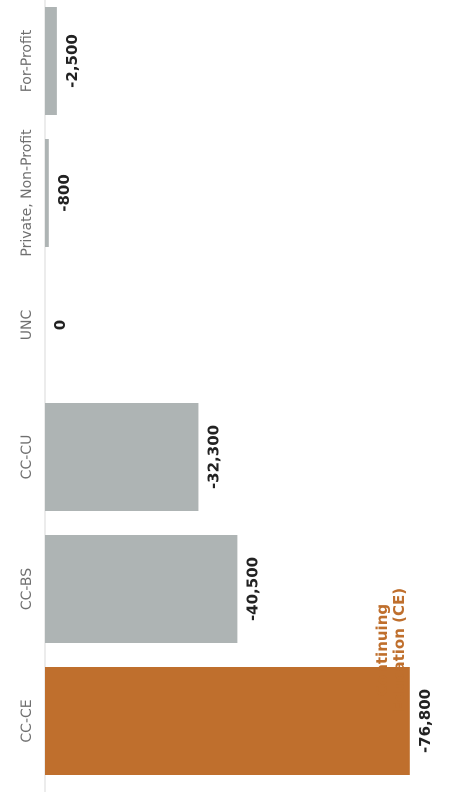  Describe the element at coordinates (227, 721) in the screenshot. I see `bar-cc-ce` at that location.